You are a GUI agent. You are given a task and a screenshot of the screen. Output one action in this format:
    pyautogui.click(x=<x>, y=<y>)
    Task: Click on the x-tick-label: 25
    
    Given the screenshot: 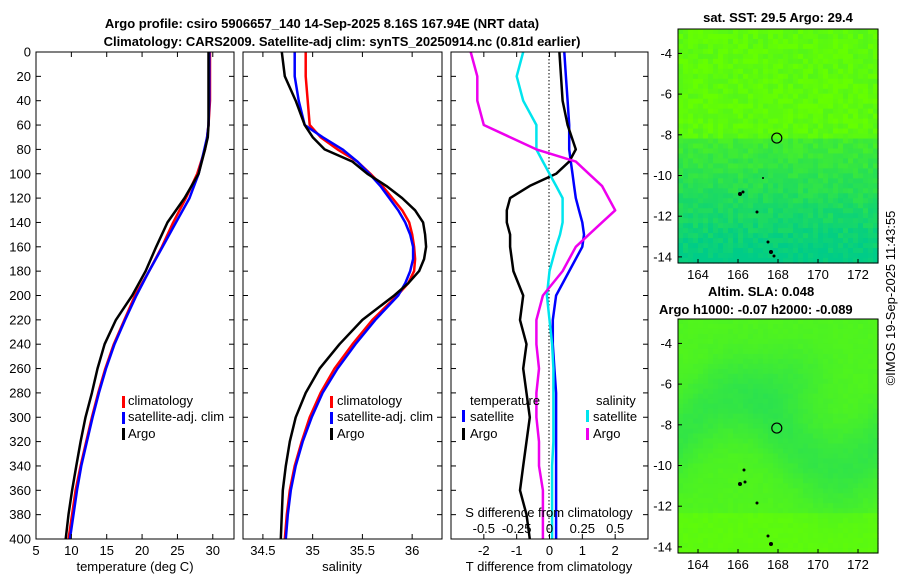 What is the action you would take?
    pyautogui.click(x=177, y=550)
    